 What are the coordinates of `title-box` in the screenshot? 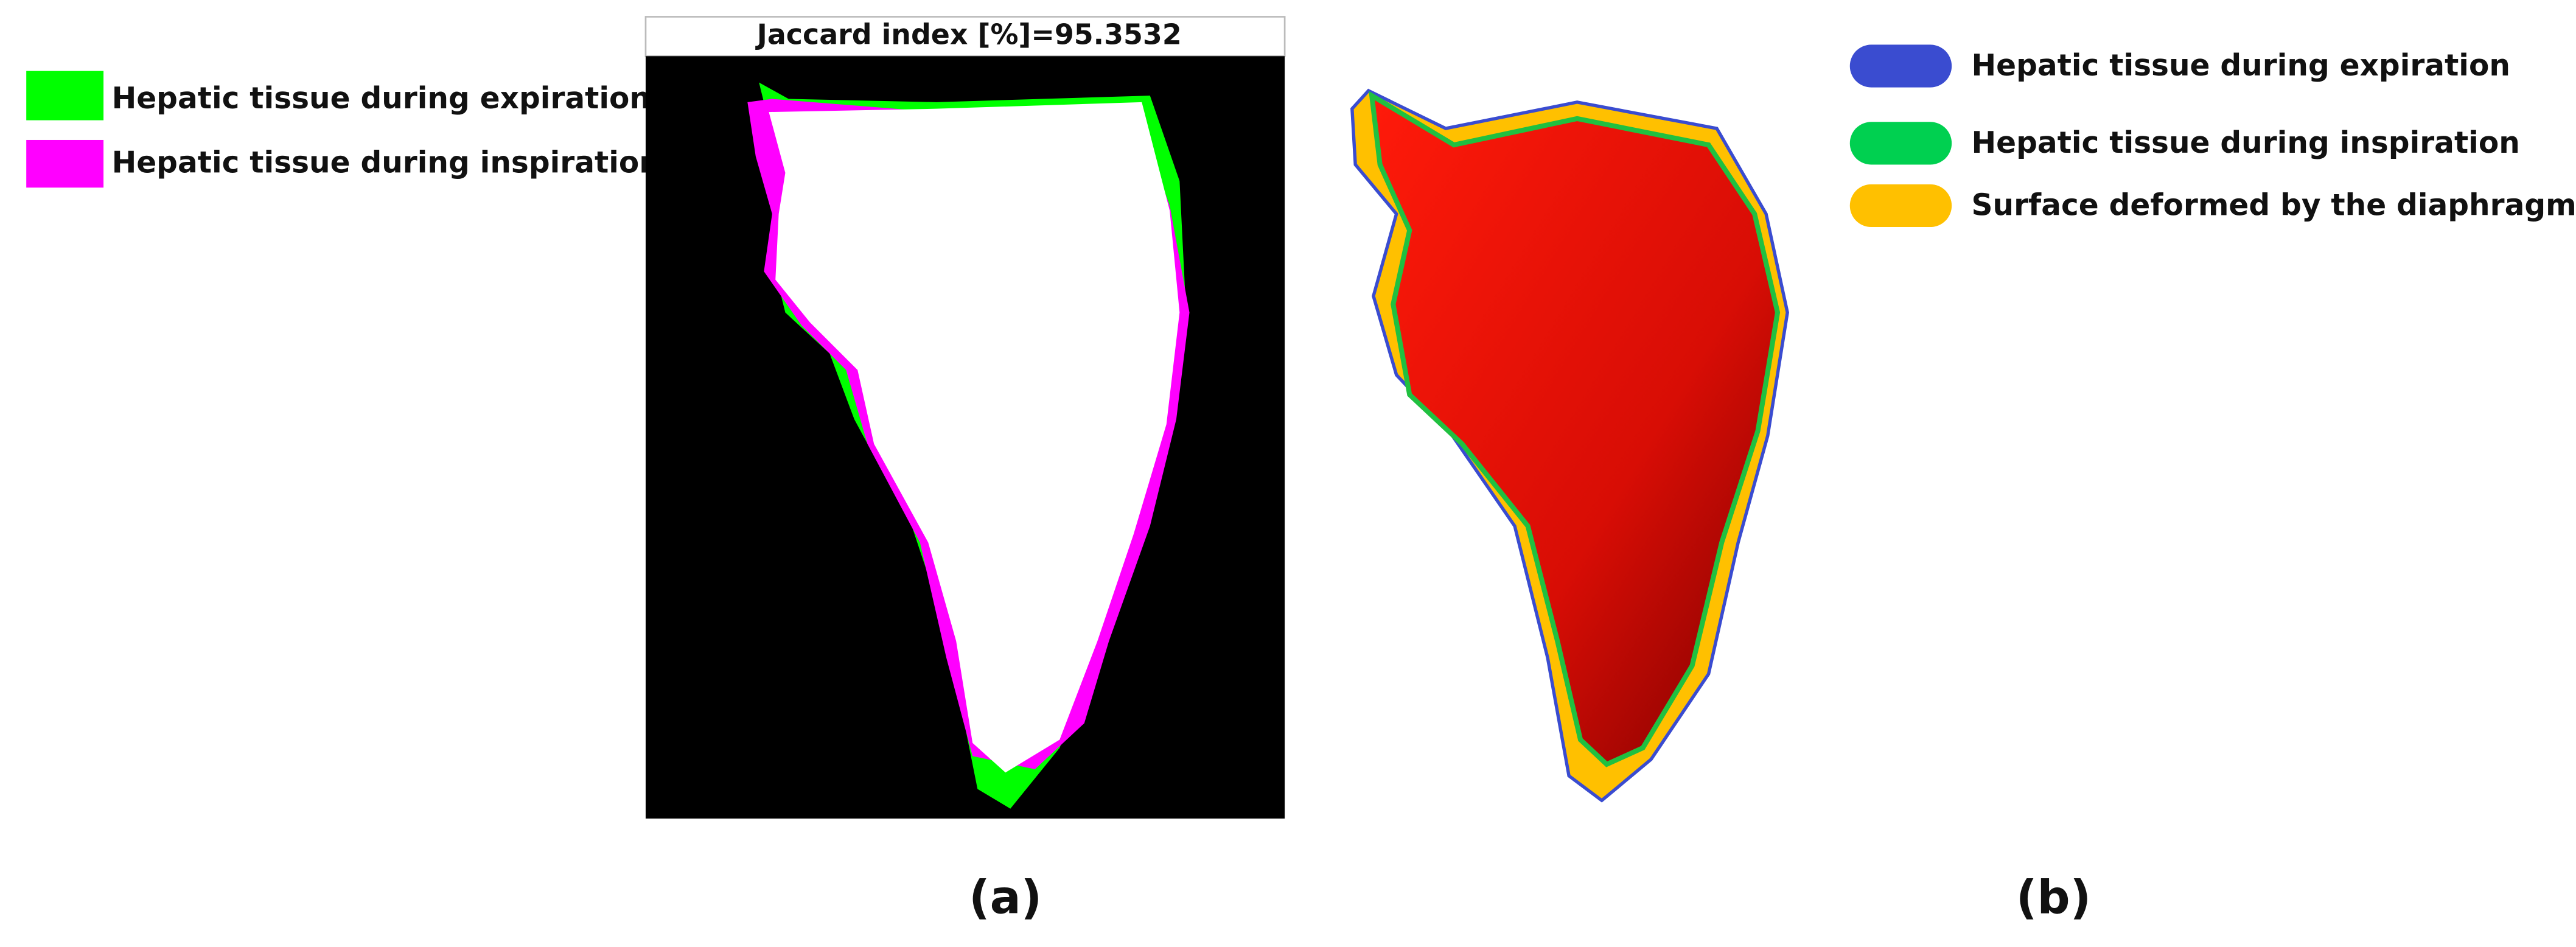 It's located at (965, 37).